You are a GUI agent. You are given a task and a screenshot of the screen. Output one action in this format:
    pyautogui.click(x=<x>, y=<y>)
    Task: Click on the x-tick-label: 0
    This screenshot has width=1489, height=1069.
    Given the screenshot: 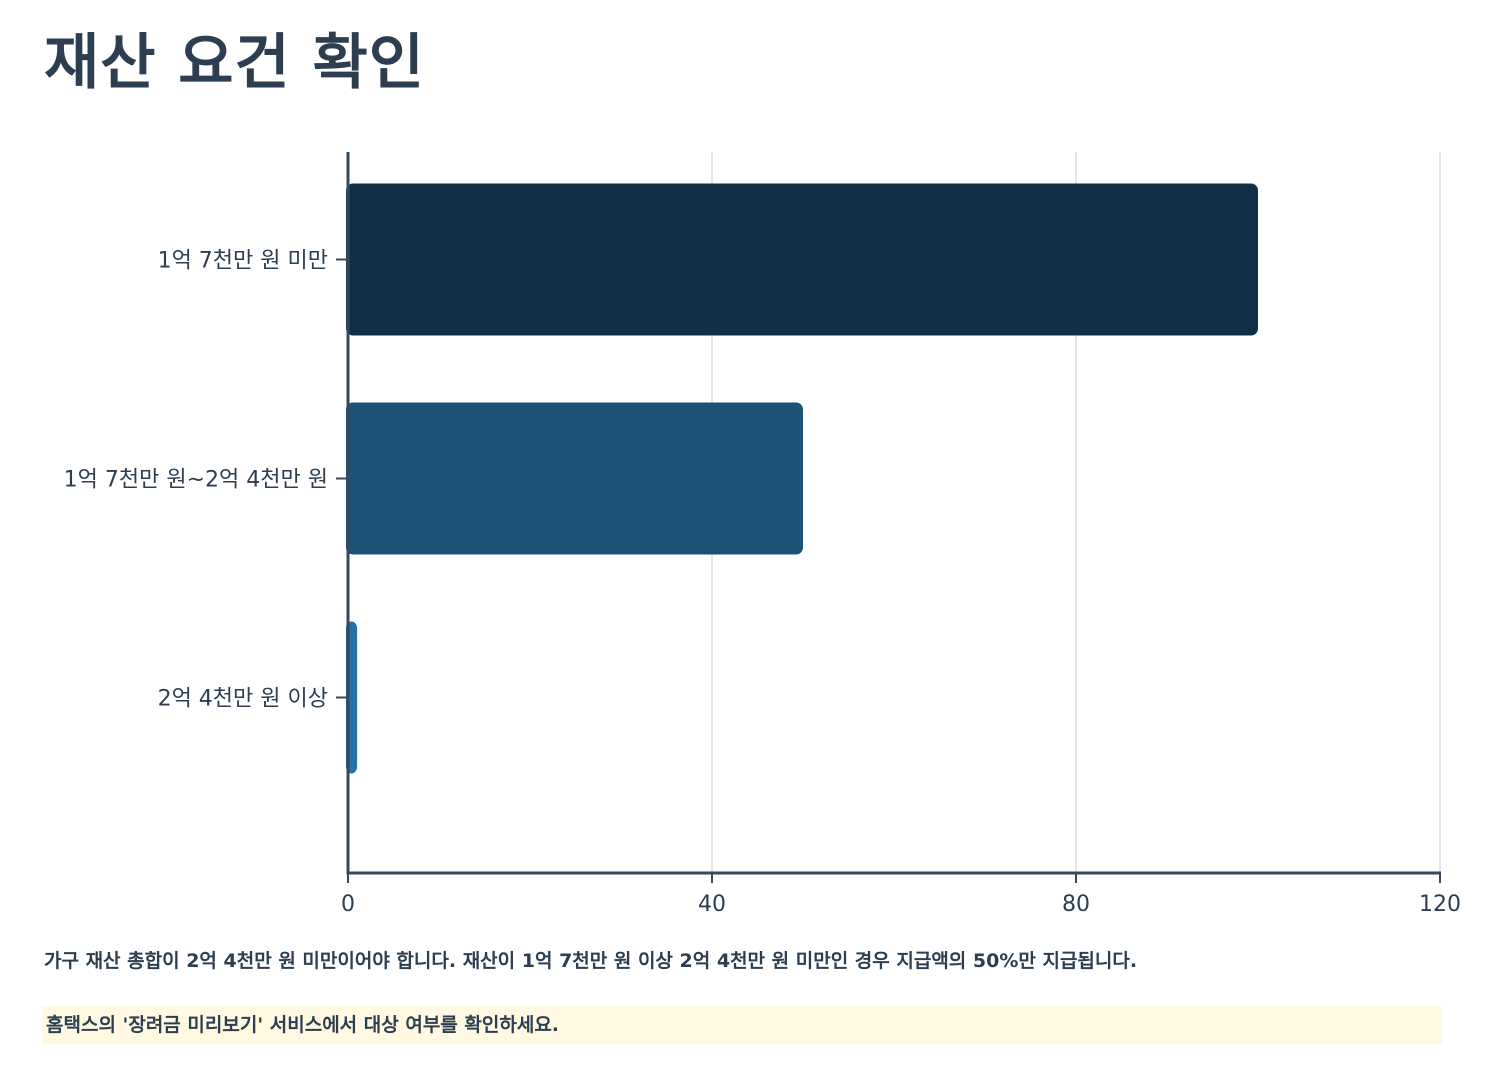 What is the action you would take?
    pyautogui.click(x=348, y=904)
    